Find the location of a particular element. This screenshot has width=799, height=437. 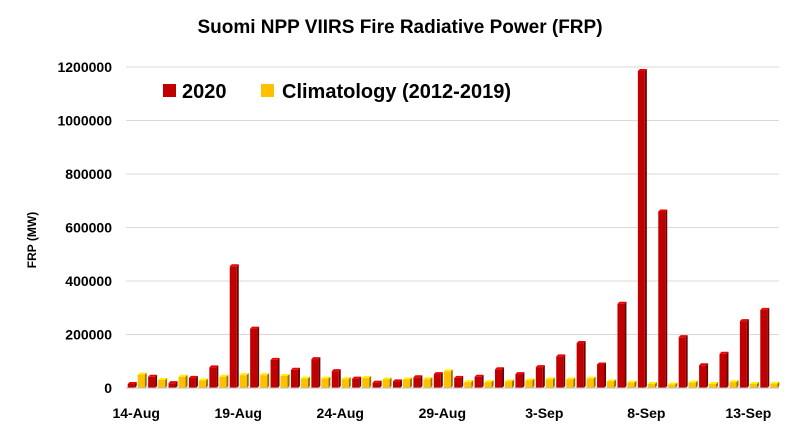

x-tick-label: 24-Aug is located at coordinates (340, 413).